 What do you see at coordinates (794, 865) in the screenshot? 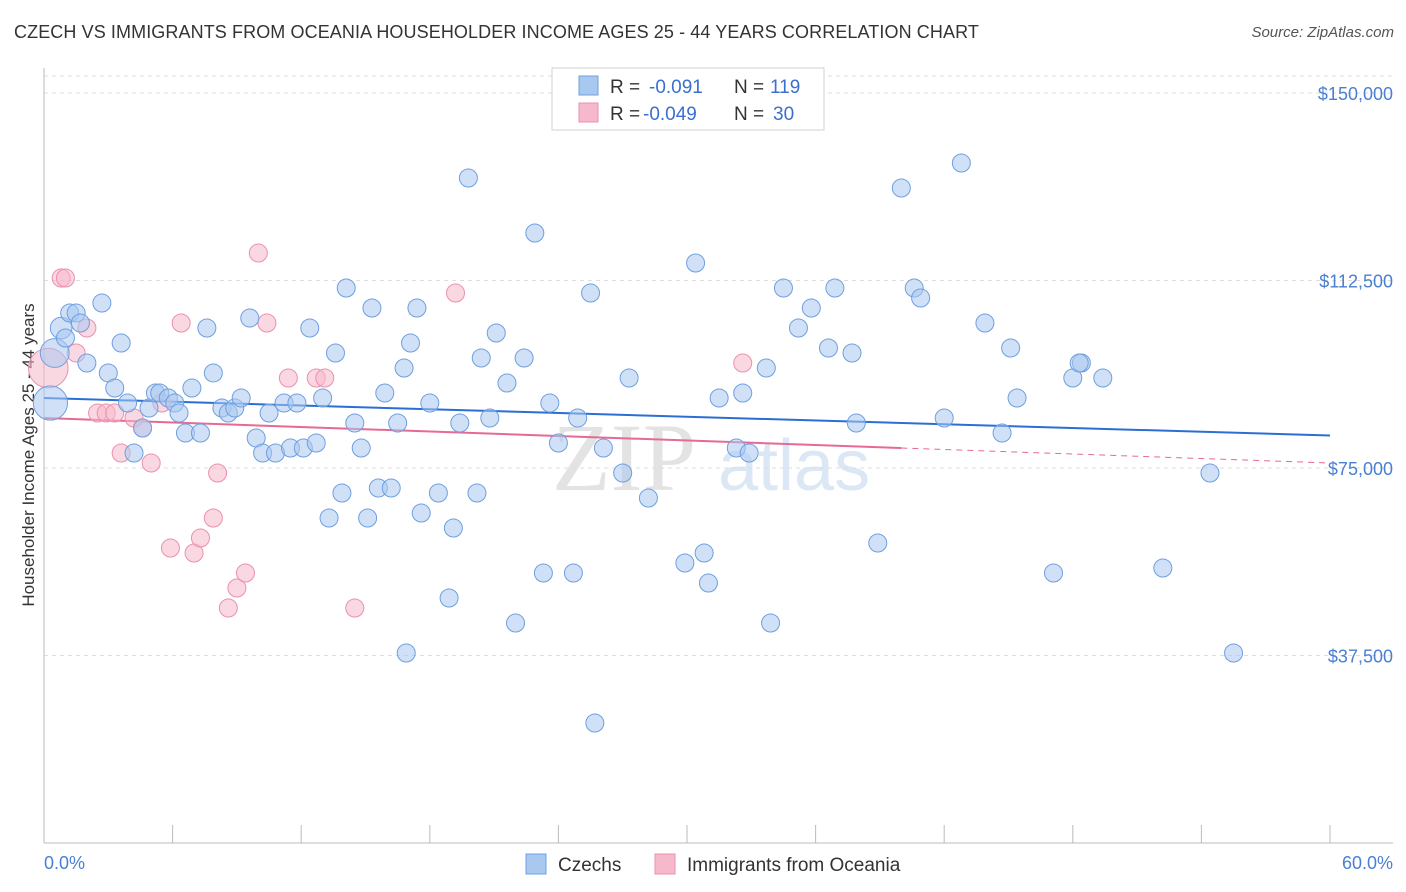
I see `bottom-legend-oceania-label: Immigrants from Oceania` at bounding box center [794, 865].